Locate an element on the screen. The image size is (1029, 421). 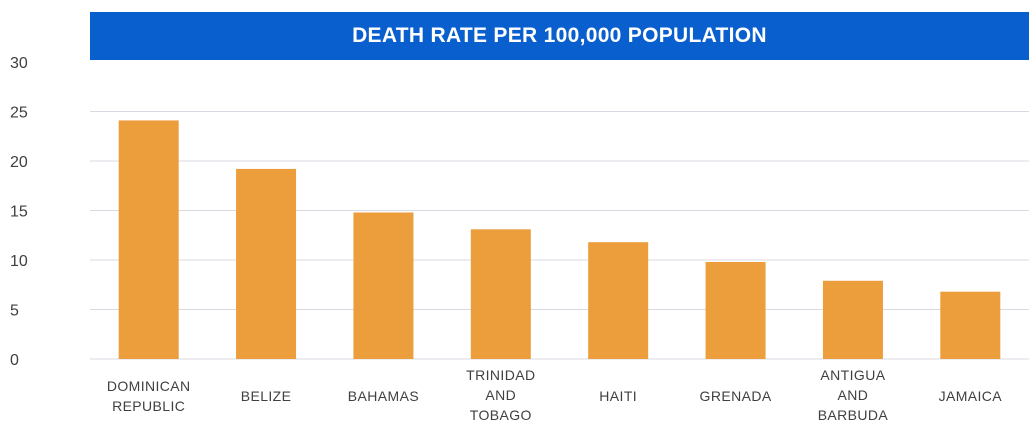
x-tick-label: DOMINICAN REPUBLIC is located at coordinates (149, 396).